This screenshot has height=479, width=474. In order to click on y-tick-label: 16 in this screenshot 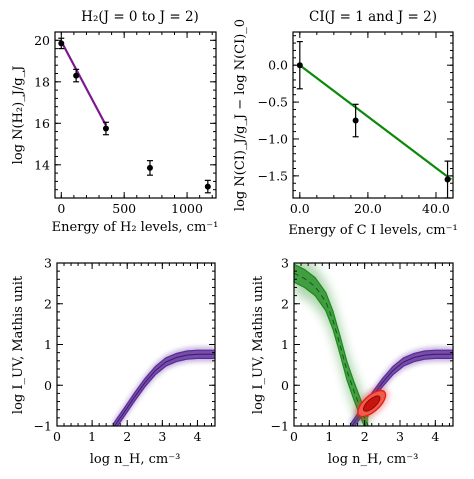, I will do `click(42, 123)`.